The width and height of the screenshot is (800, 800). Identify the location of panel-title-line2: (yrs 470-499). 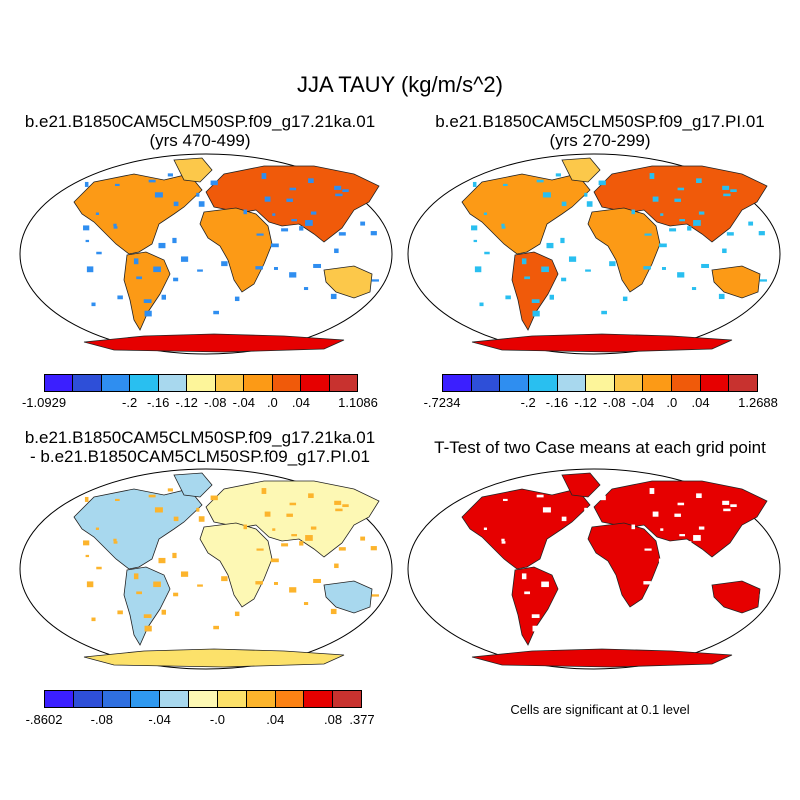
(200, 140).